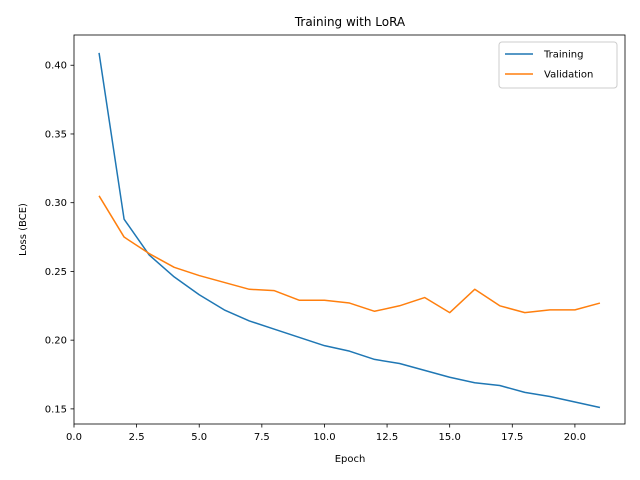 This screenshot has height=480, width=640. I want to click on y-tick-label: 0.30, so click(56, 203).